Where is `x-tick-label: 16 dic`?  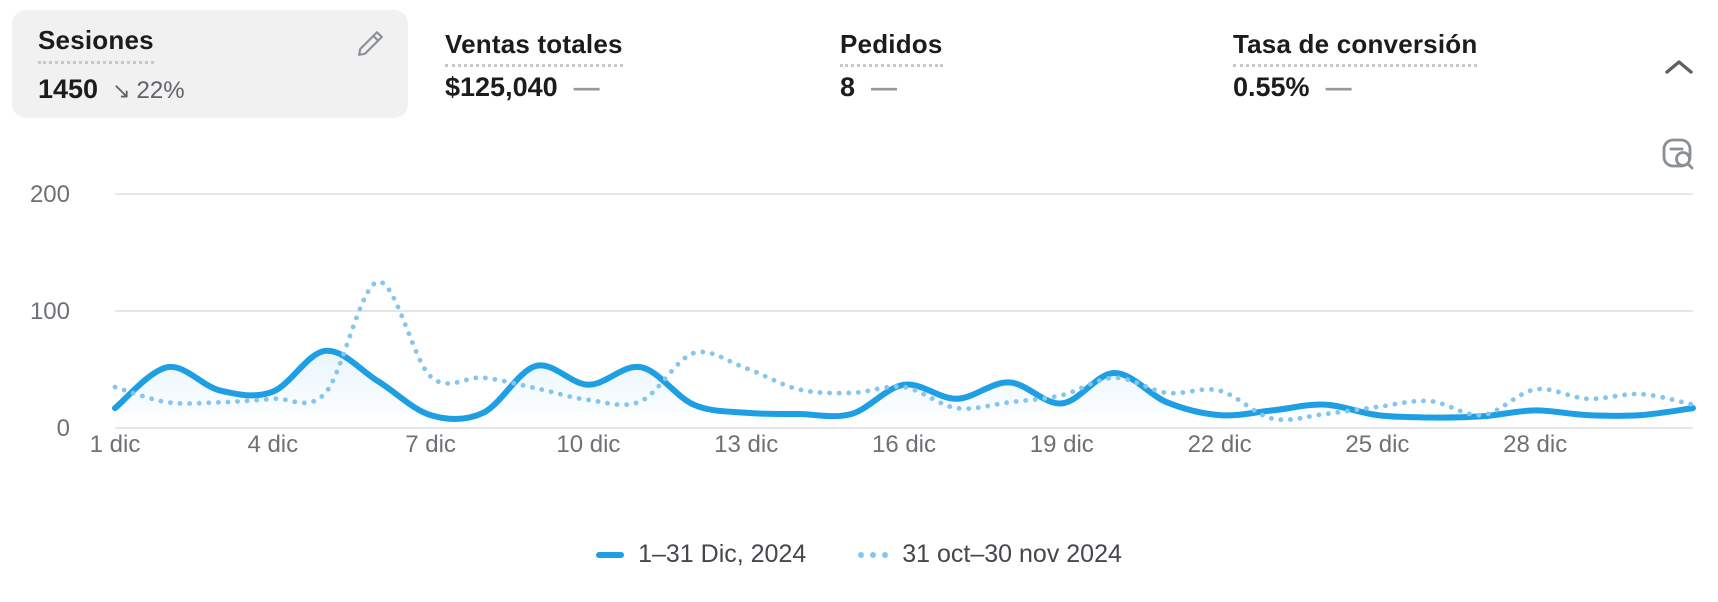
x-tick-label: 16 dic is located at coordinates (904, 444).